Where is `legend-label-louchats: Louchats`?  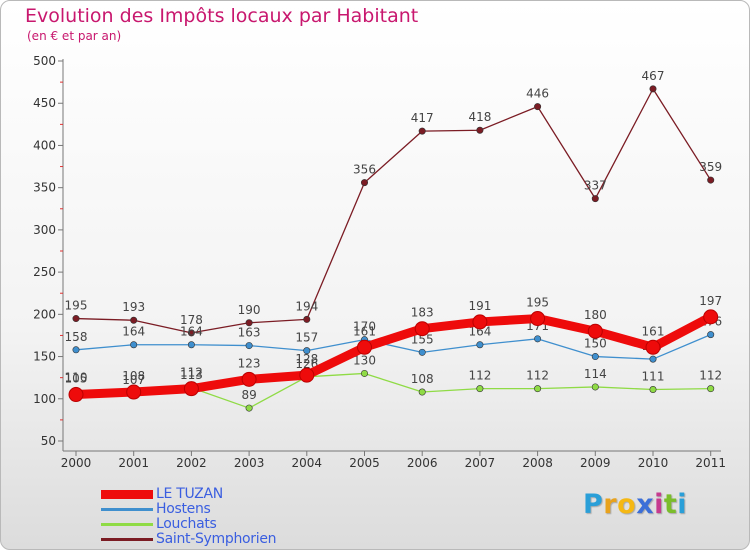 legend-label-louchats: Louchats is located at coordinates (186, 524).